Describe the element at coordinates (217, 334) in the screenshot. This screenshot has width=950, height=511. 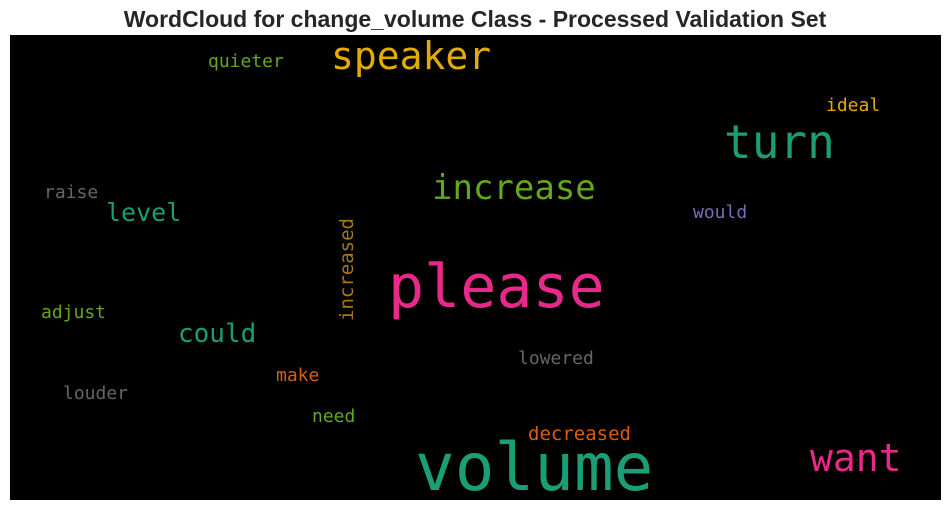
I see `word-could: could` at that location.